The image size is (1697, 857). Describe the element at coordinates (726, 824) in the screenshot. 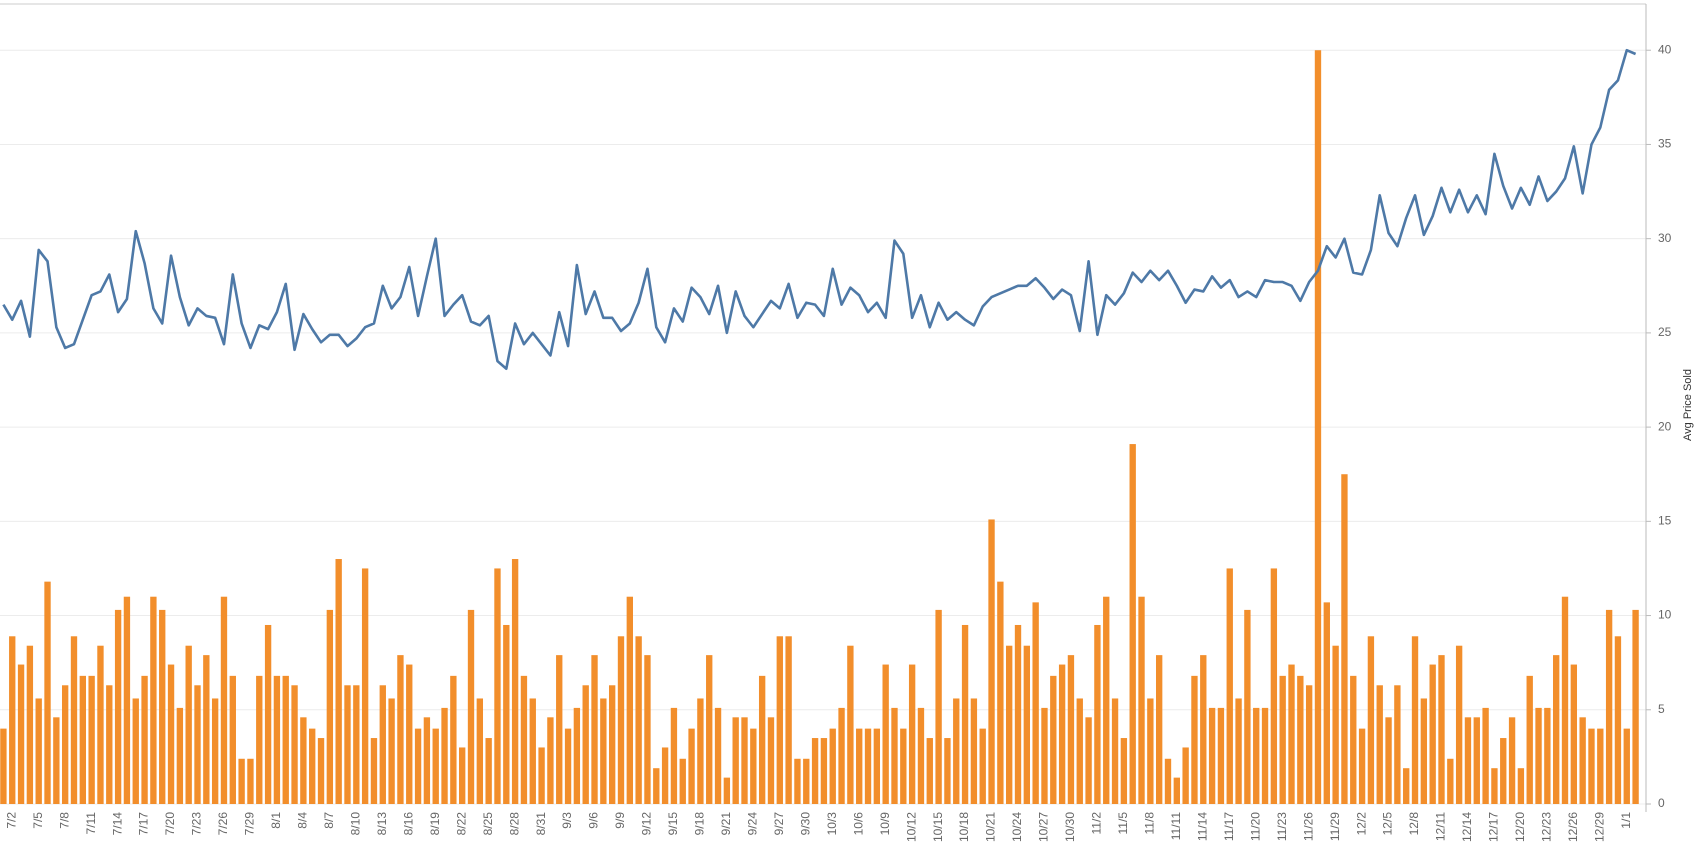

I see `x-tick-label: 9/21` at that location.